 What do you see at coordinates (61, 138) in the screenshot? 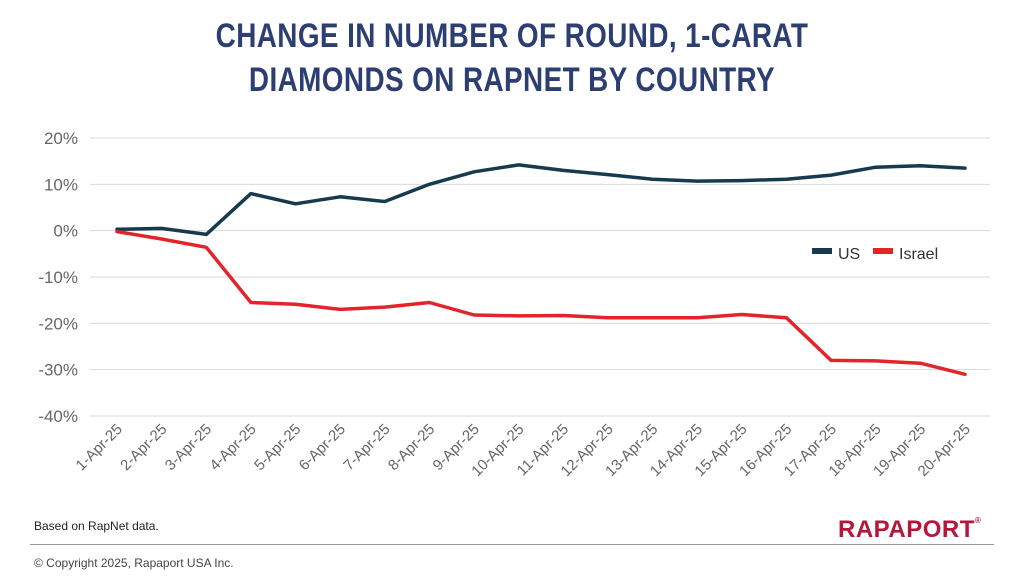
I see `y-tick-label: 20%` at bounding box center [61, 138].